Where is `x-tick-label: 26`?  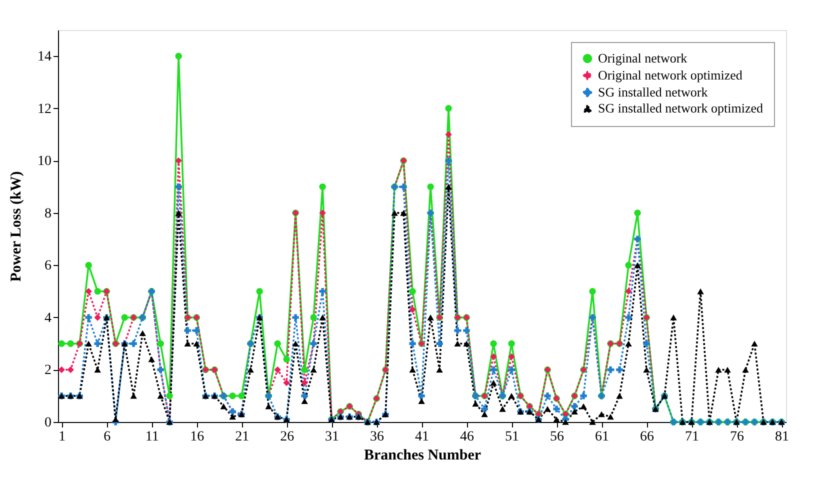 x-tick-label: 26 is located at coordinates (287, 437).